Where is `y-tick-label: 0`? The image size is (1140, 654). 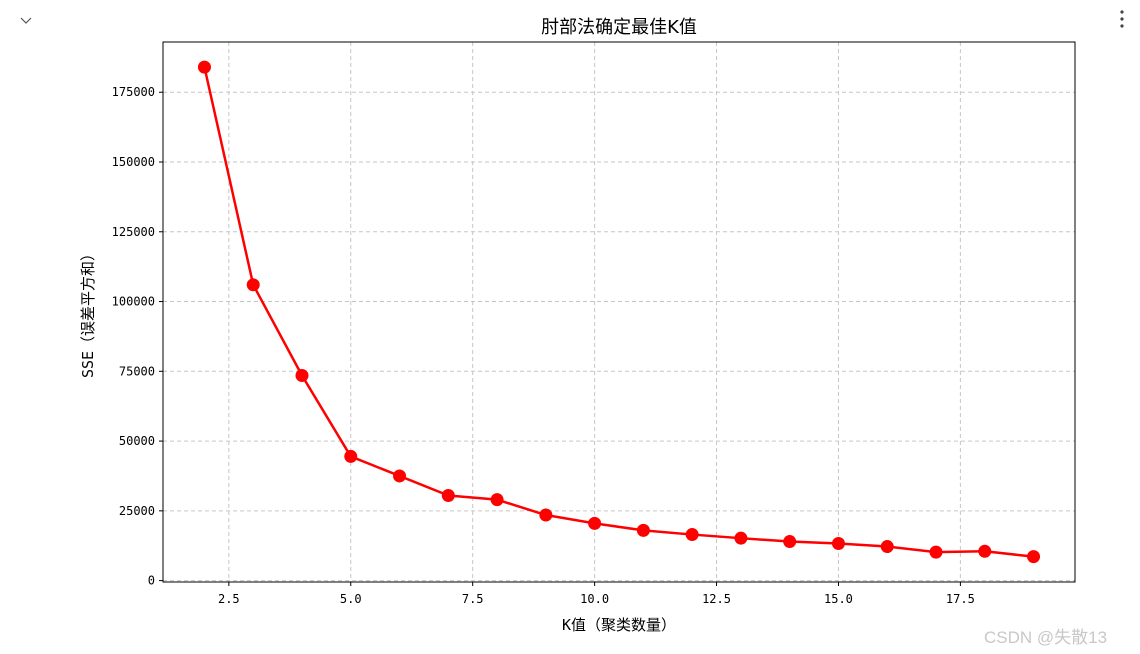
y-tick-label: 0 is located at coordinates (151, 581).